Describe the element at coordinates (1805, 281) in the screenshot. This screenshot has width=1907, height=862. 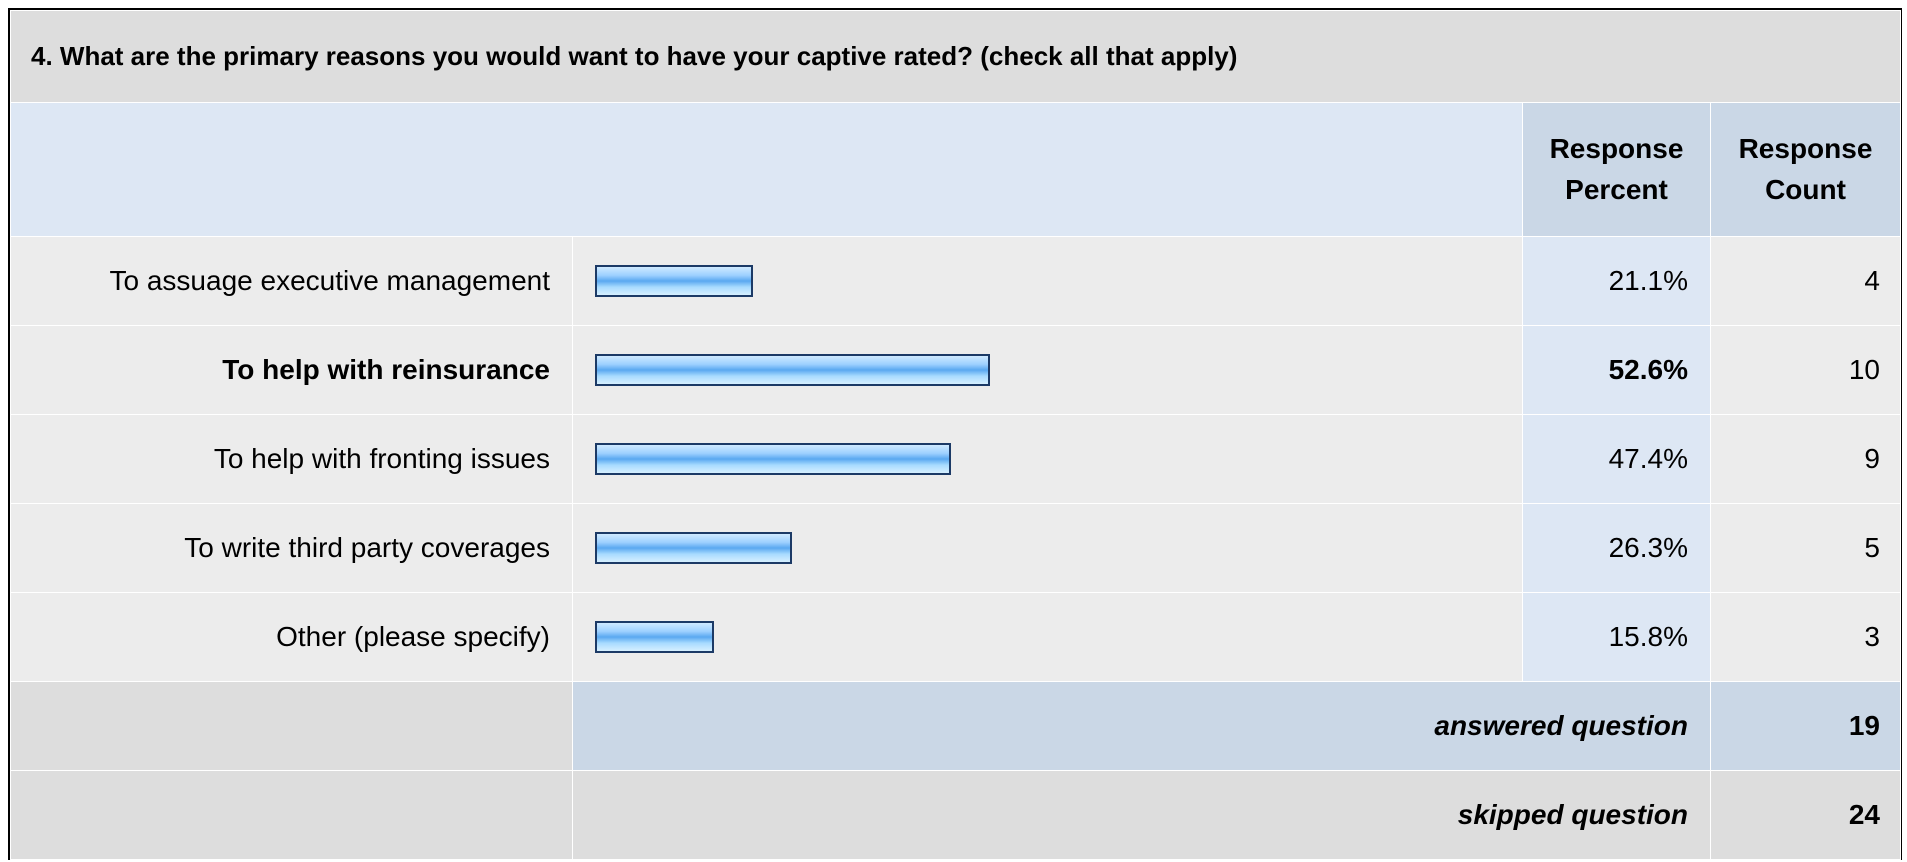
I see `response-count: 4` at that location.